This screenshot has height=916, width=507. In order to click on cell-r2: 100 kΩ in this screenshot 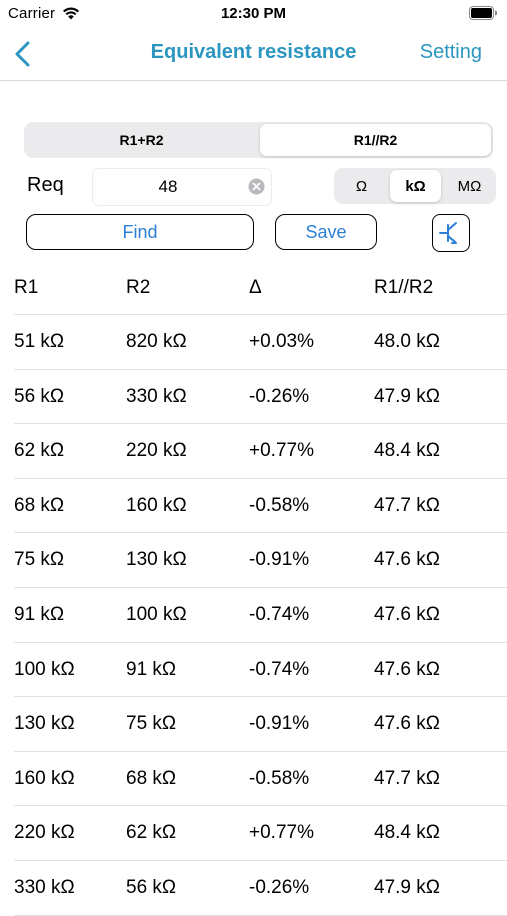, I will do `click(156, 614)`.